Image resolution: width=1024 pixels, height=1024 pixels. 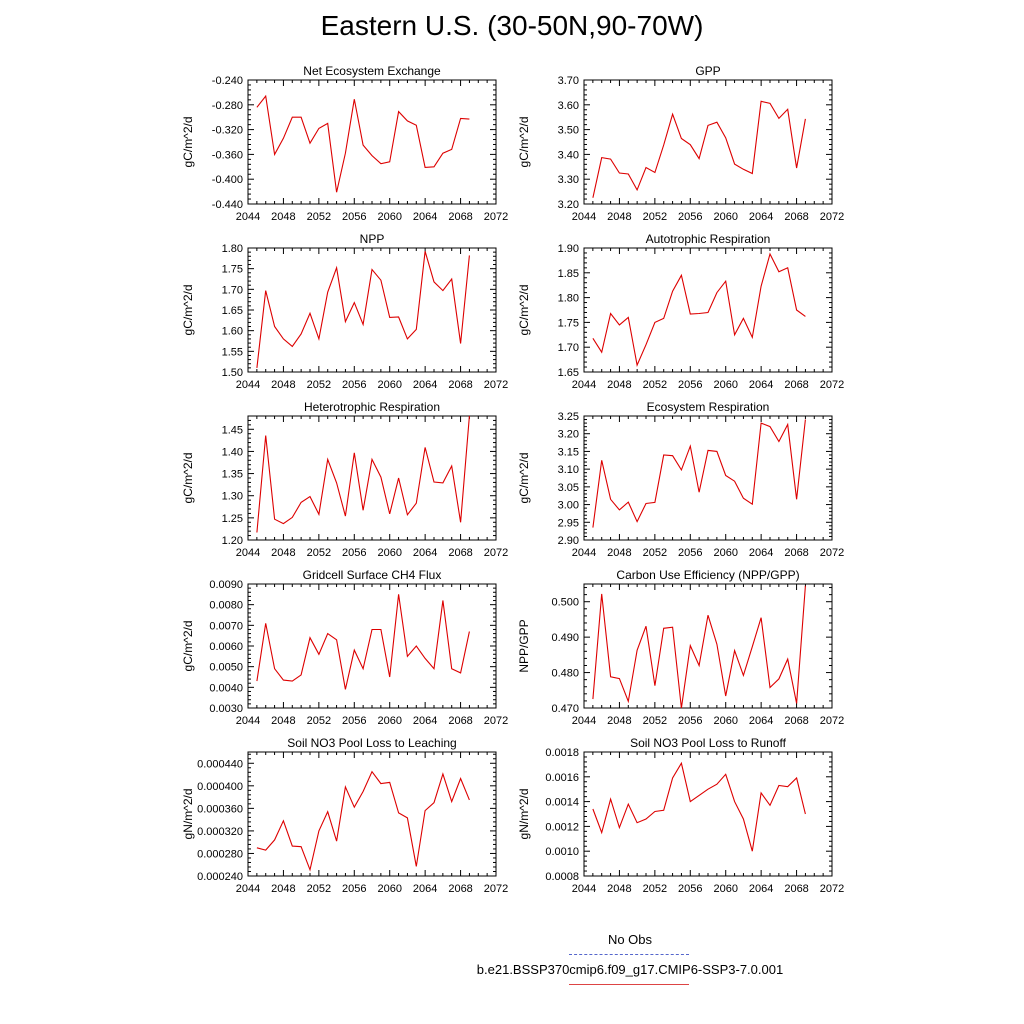 What do you see at coordinates (220, 809) in the screenshot?
I see `panel-9-y-tick-label: 0.000360` at bounding box center [220, 809].